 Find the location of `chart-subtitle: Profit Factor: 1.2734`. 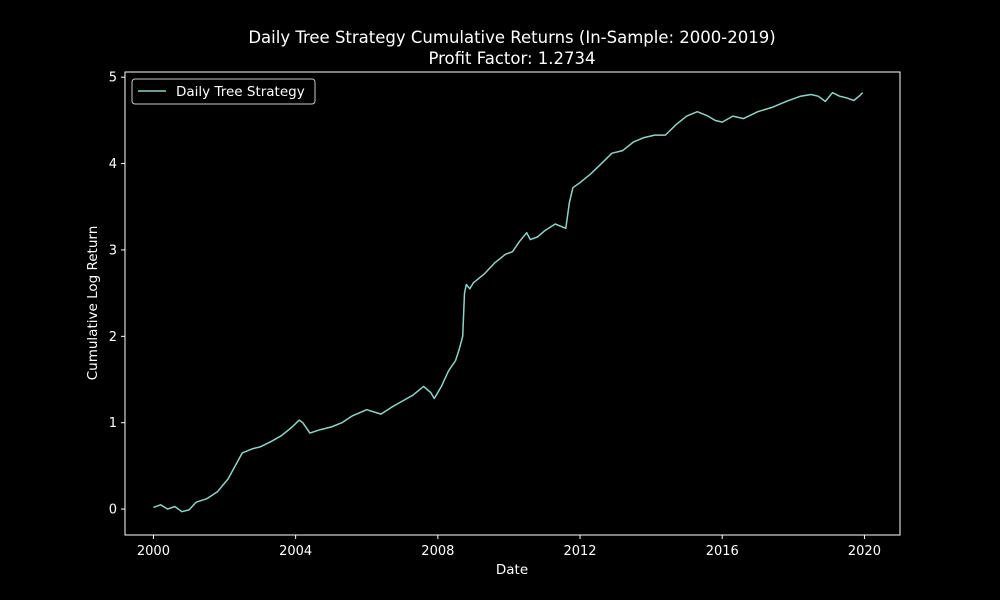

chart-subtitle: Profit Factor: 1.2734 is located at coordinates (511, 58).